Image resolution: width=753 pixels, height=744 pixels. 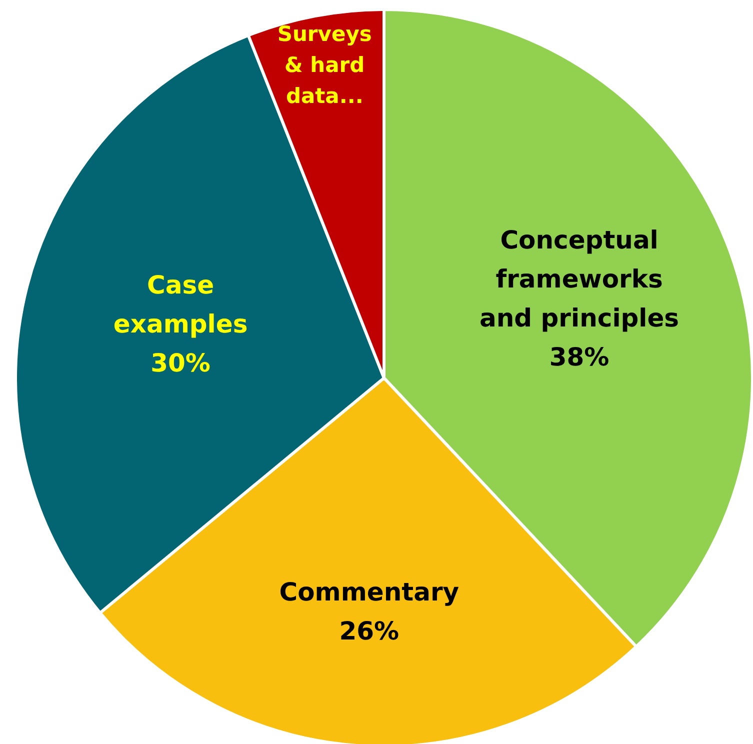 I want to click on slice-label: Commentary, so click(x=369, y=591).